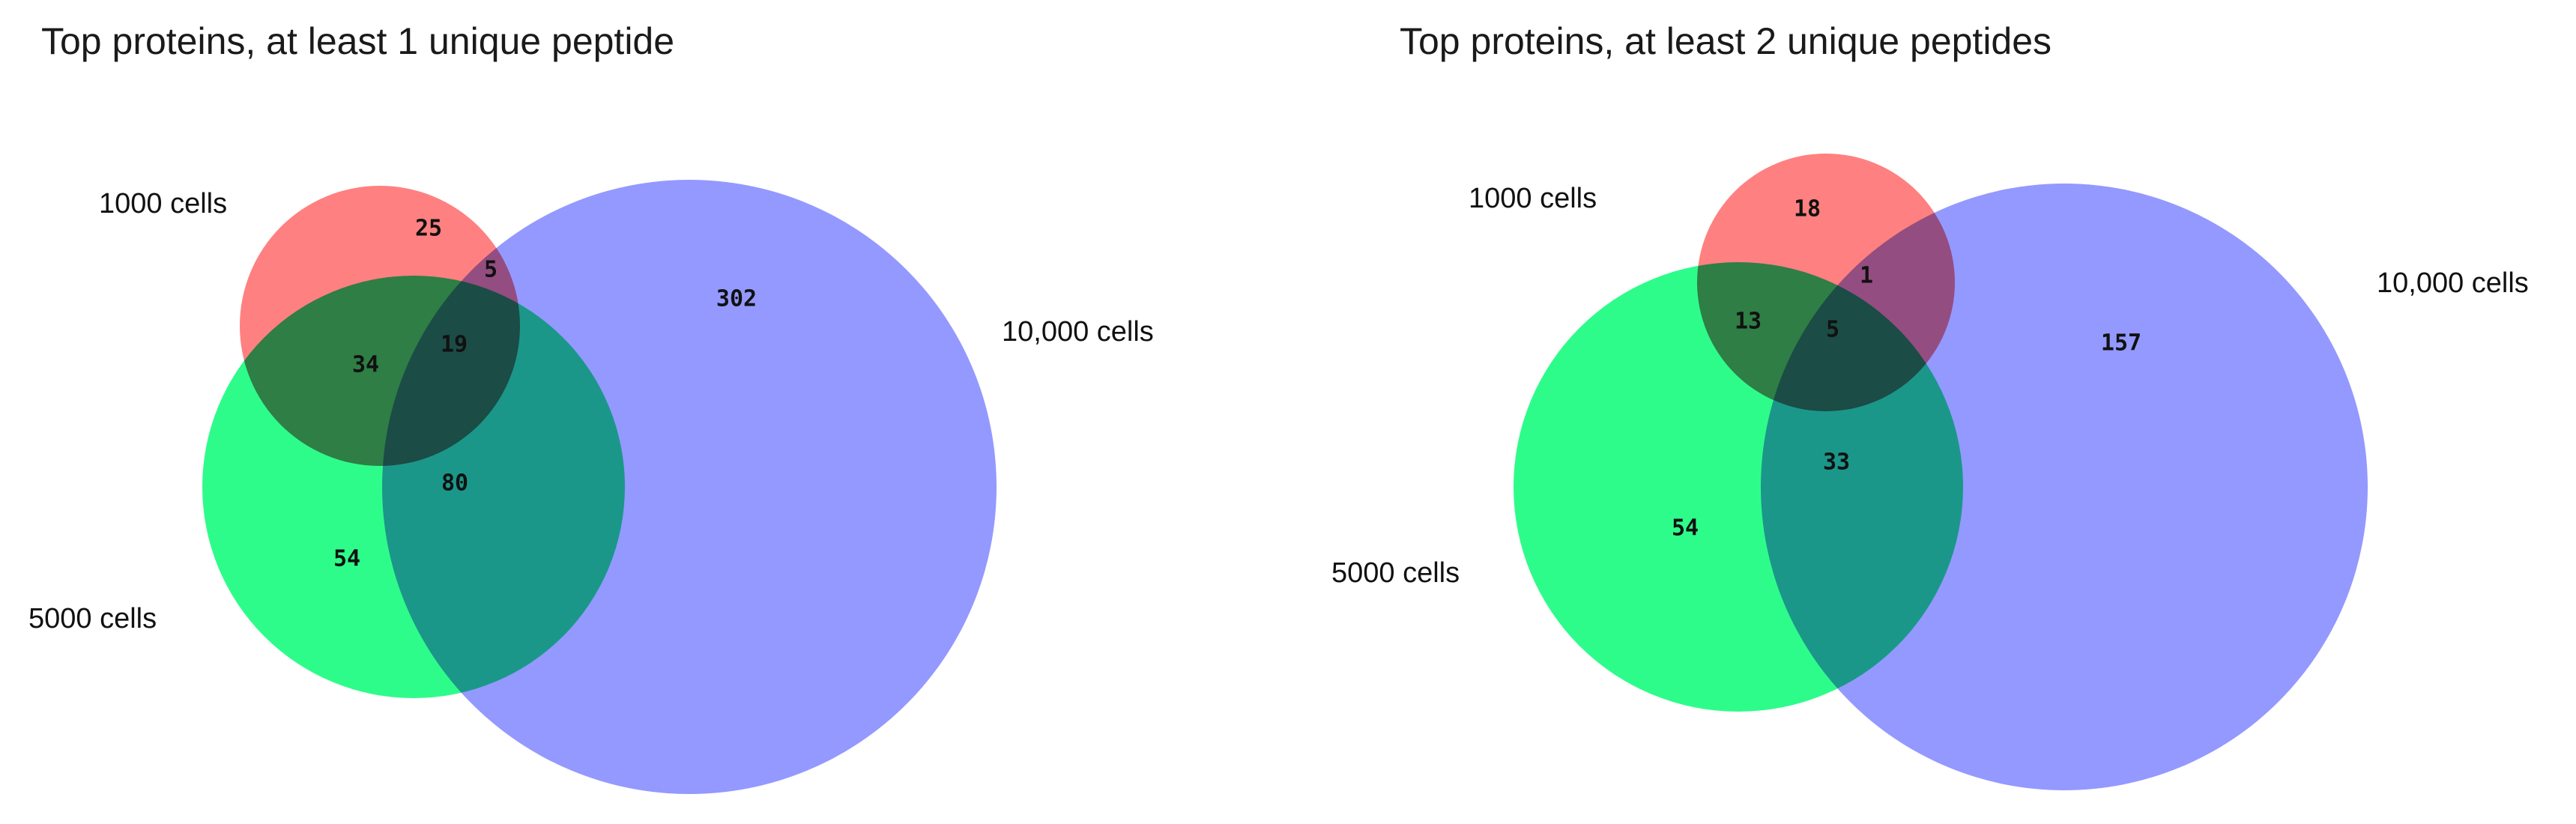 The image size is (2576, 824). I want to click on count-5000-and-10000: 33, so click(1836, 463).